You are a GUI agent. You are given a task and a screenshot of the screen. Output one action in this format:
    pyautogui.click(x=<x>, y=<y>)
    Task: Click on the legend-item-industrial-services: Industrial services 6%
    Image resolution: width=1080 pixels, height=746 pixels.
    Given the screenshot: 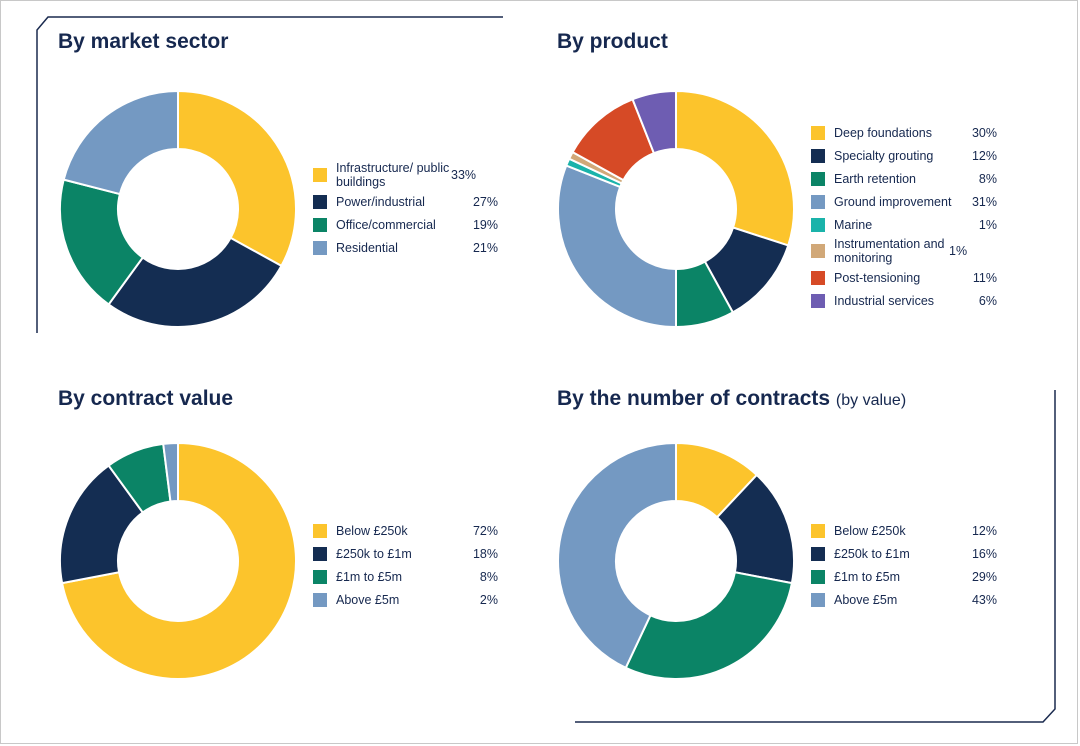 What is the action you would take?
    pyautogui.click(x=904, y=300)
    